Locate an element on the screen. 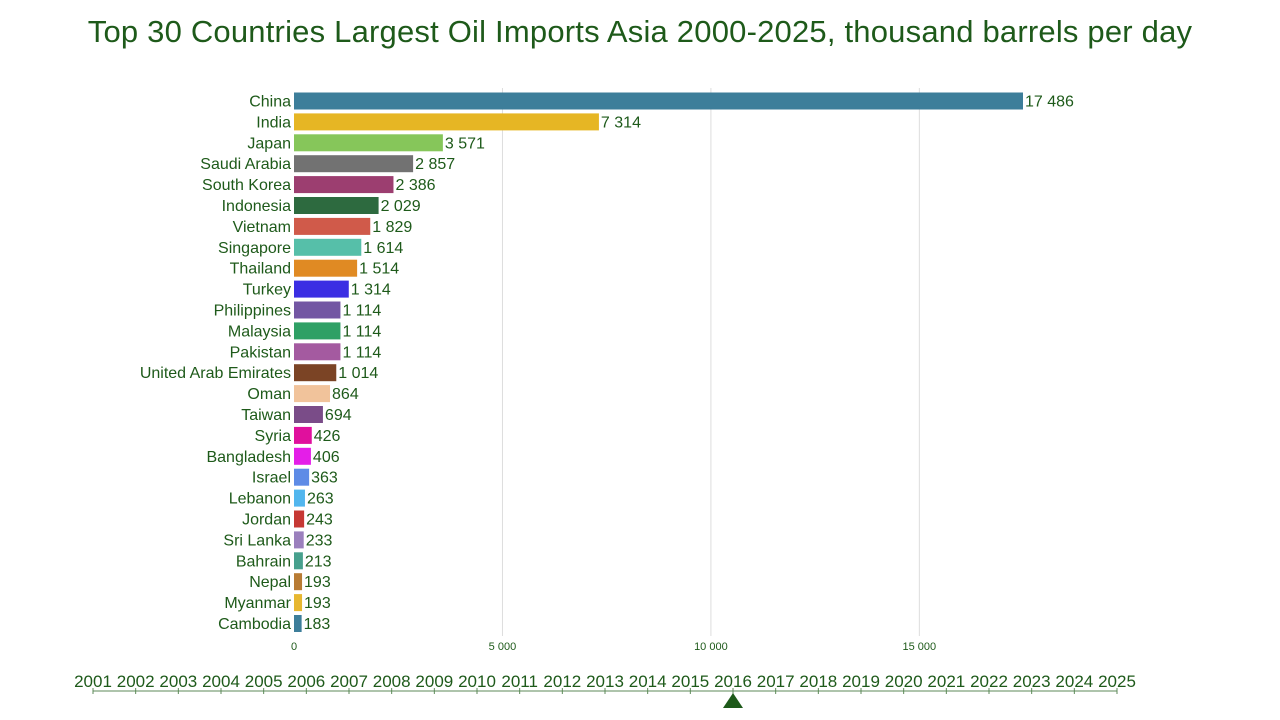 The width and height of the screenshot is (1280, 720). category-label: China is located at coordinates (270, 102).